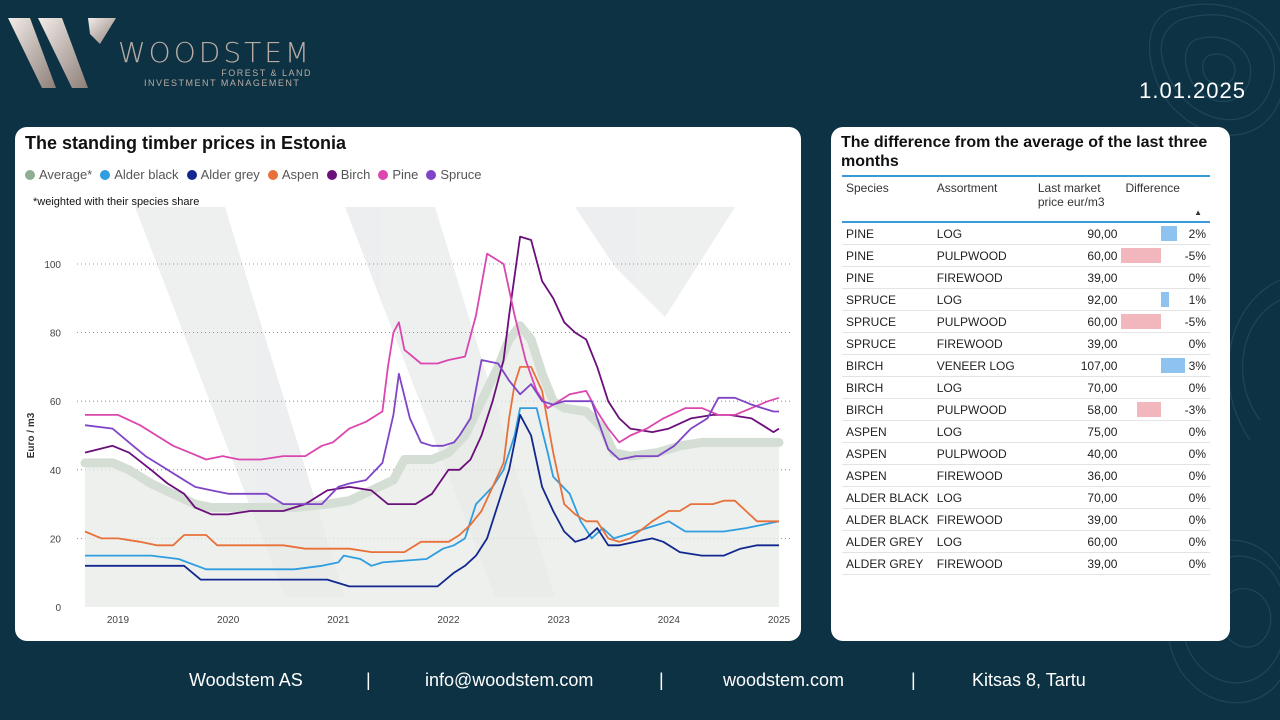 This screenshot has height=720, width=1280. What do you see at coordinates (398, 174) in the screenshot?
I see `legend-item-pine: Pine` at bounding box center [398, 174].